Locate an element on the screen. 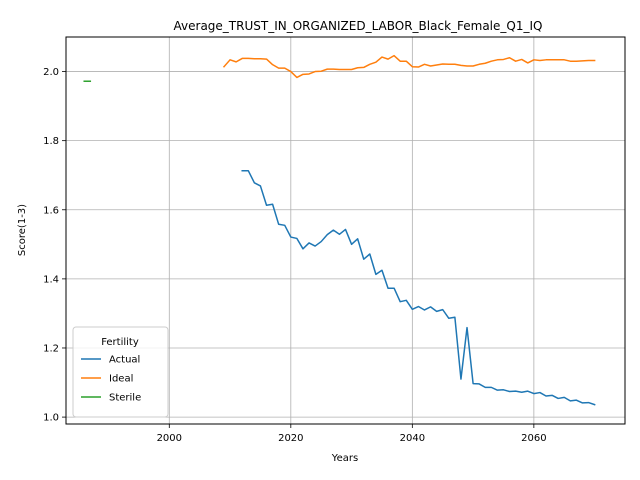 This screenshot has height=480, width=640. y-tick-label: 1.0 is located at coordinates (51, 418).